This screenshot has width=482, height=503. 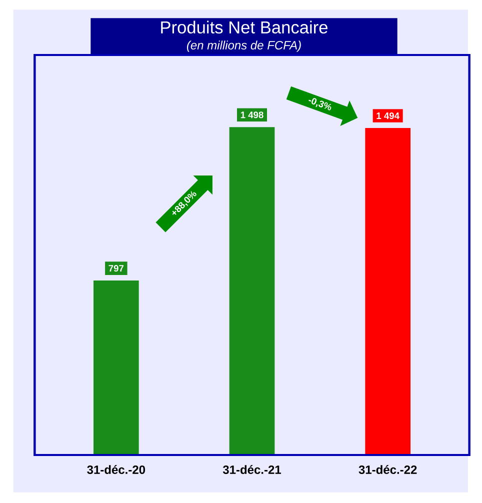 What do you see at coordinates (244, 46) in the screenshot?
I see `chart-subtitle: (en millions de FCFA)` at bounding box center [244, 46].